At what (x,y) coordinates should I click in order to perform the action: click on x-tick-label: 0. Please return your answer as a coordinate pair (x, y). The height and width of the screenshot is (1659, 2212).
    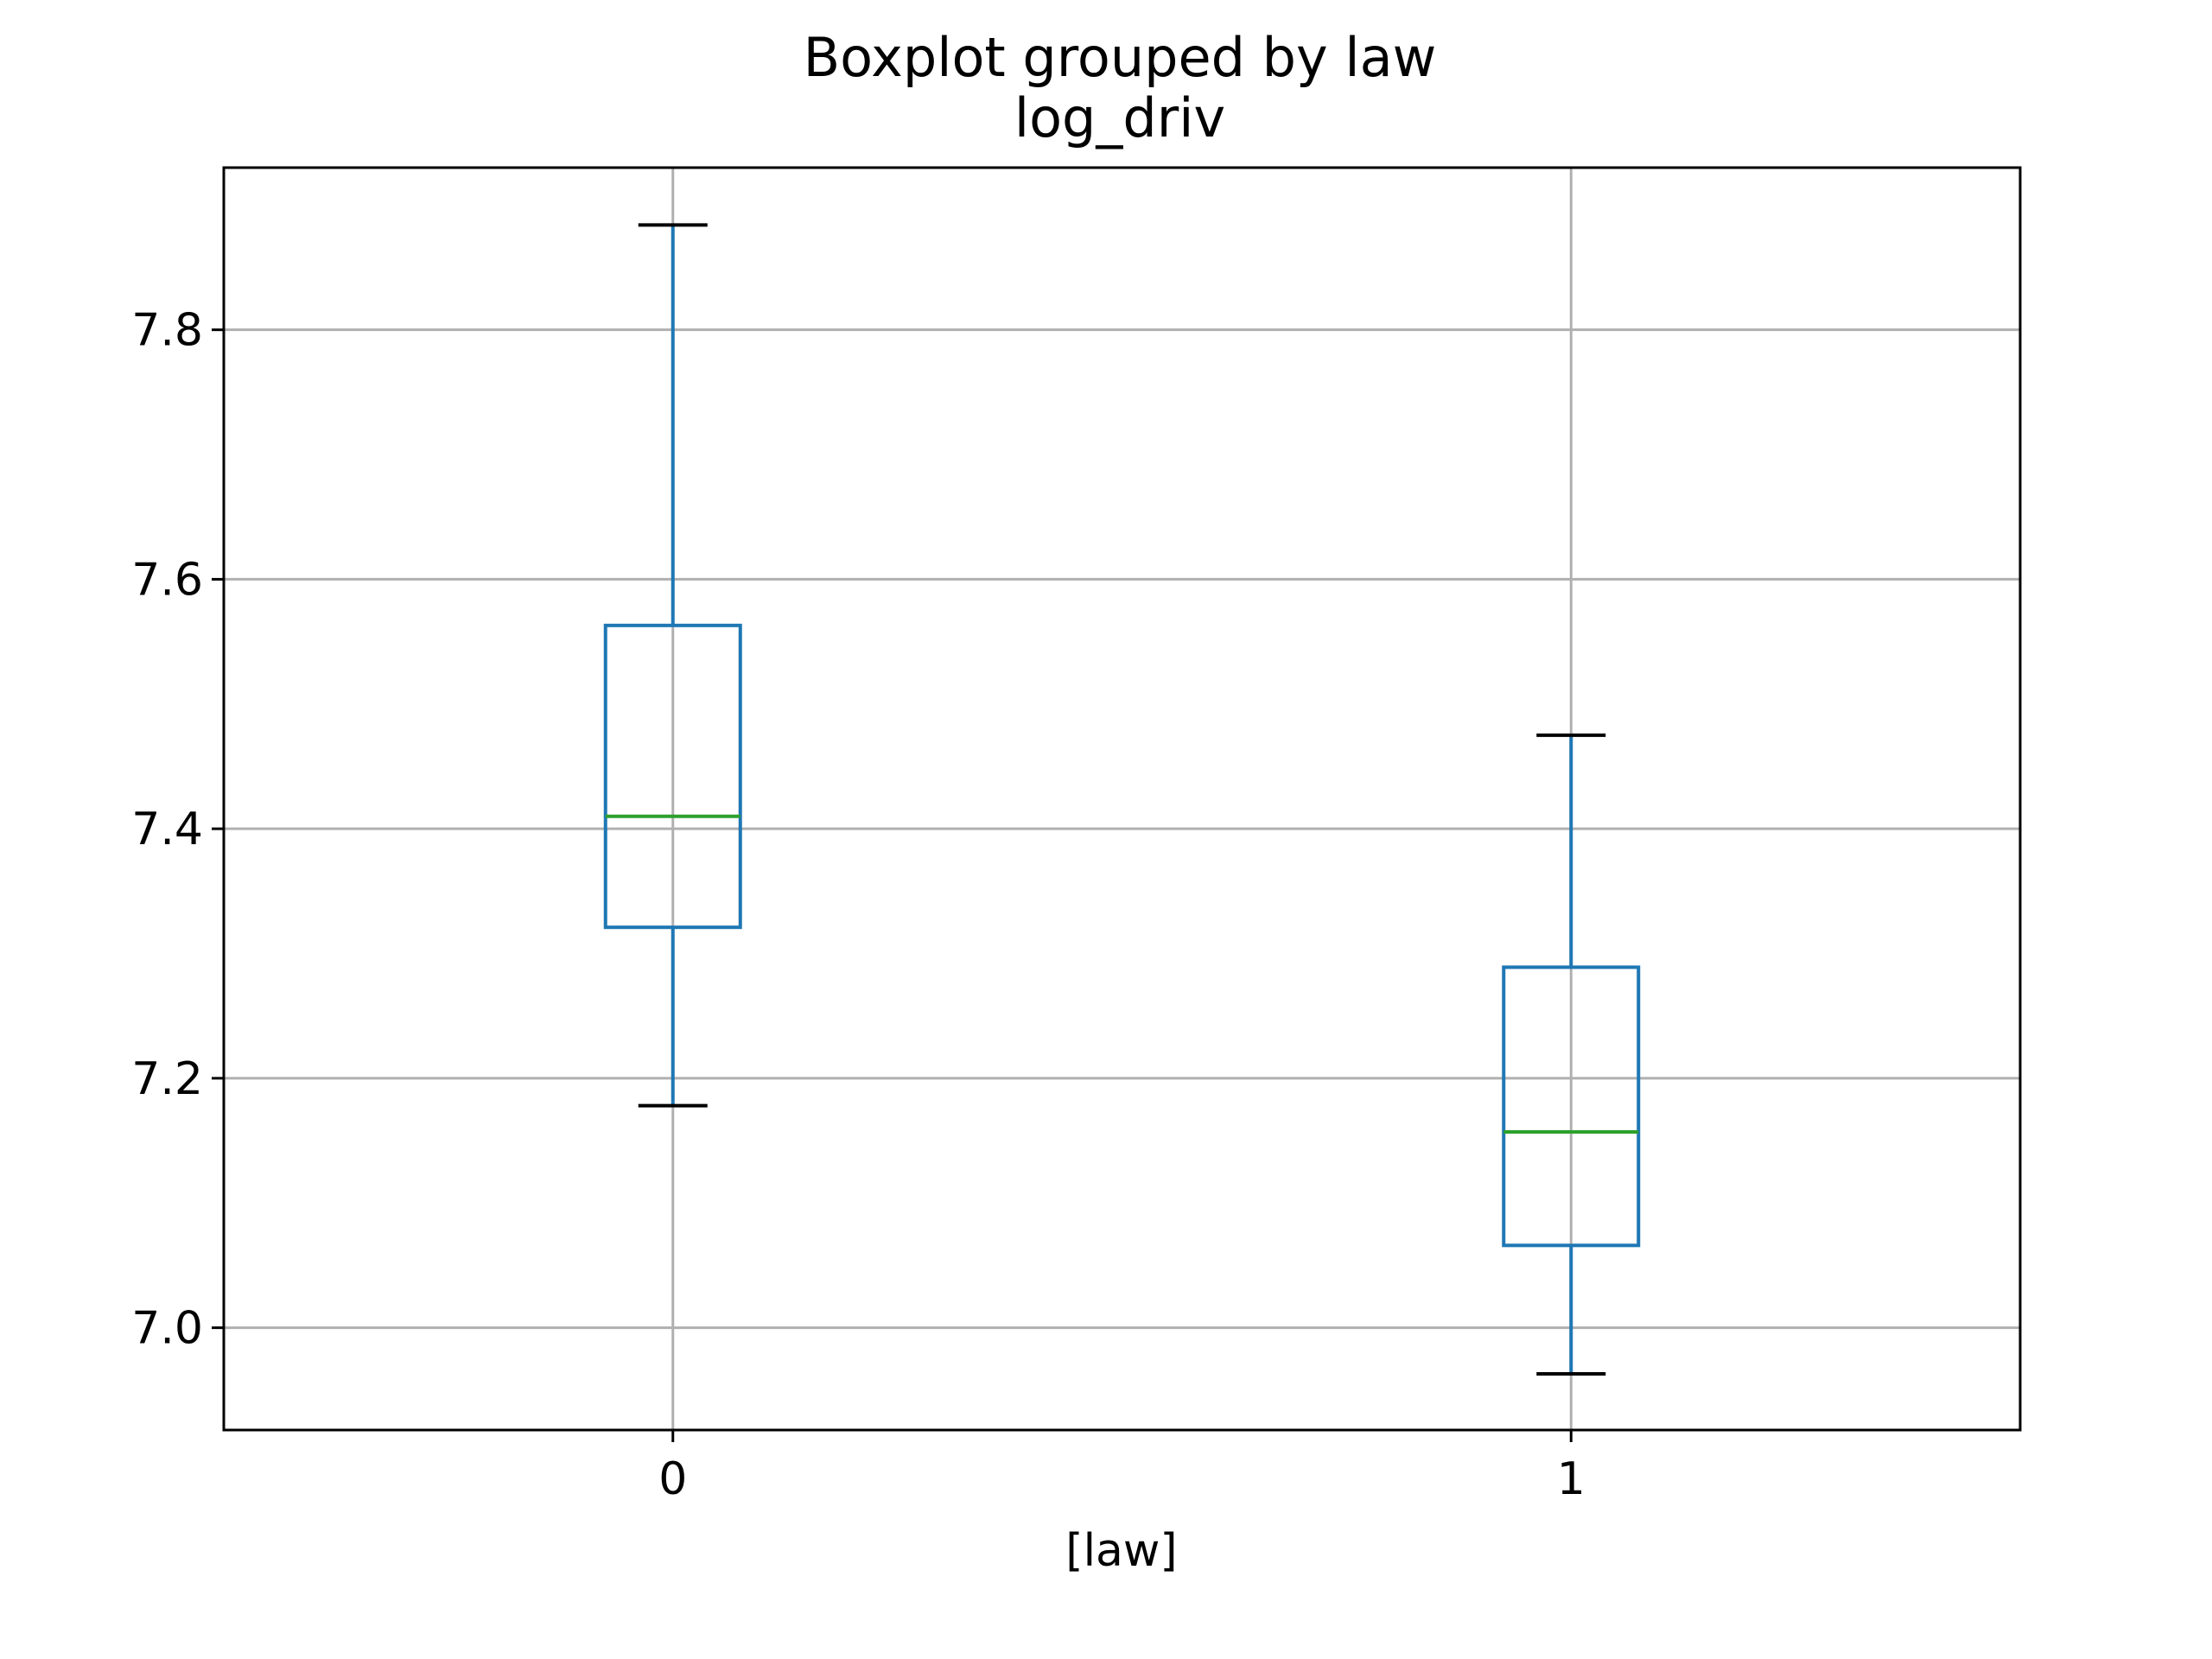
    Looking at the image, I should click on (672, 1479).